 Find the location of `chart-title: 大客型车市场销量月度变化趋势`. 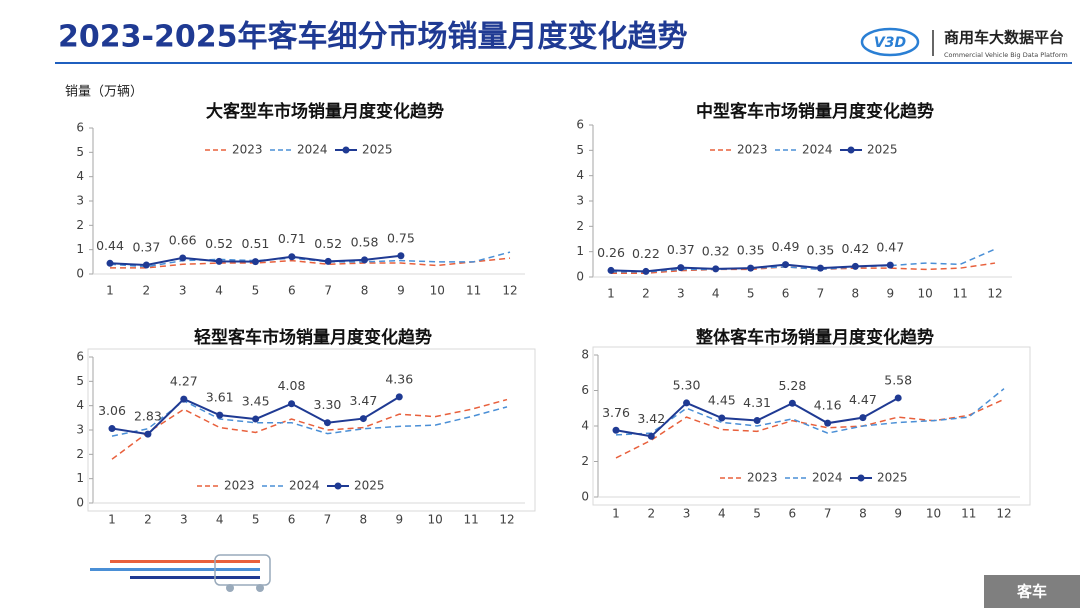

chart-title: 大客型车市场销量月度变化趋势 is located at coordinates (325, 111).